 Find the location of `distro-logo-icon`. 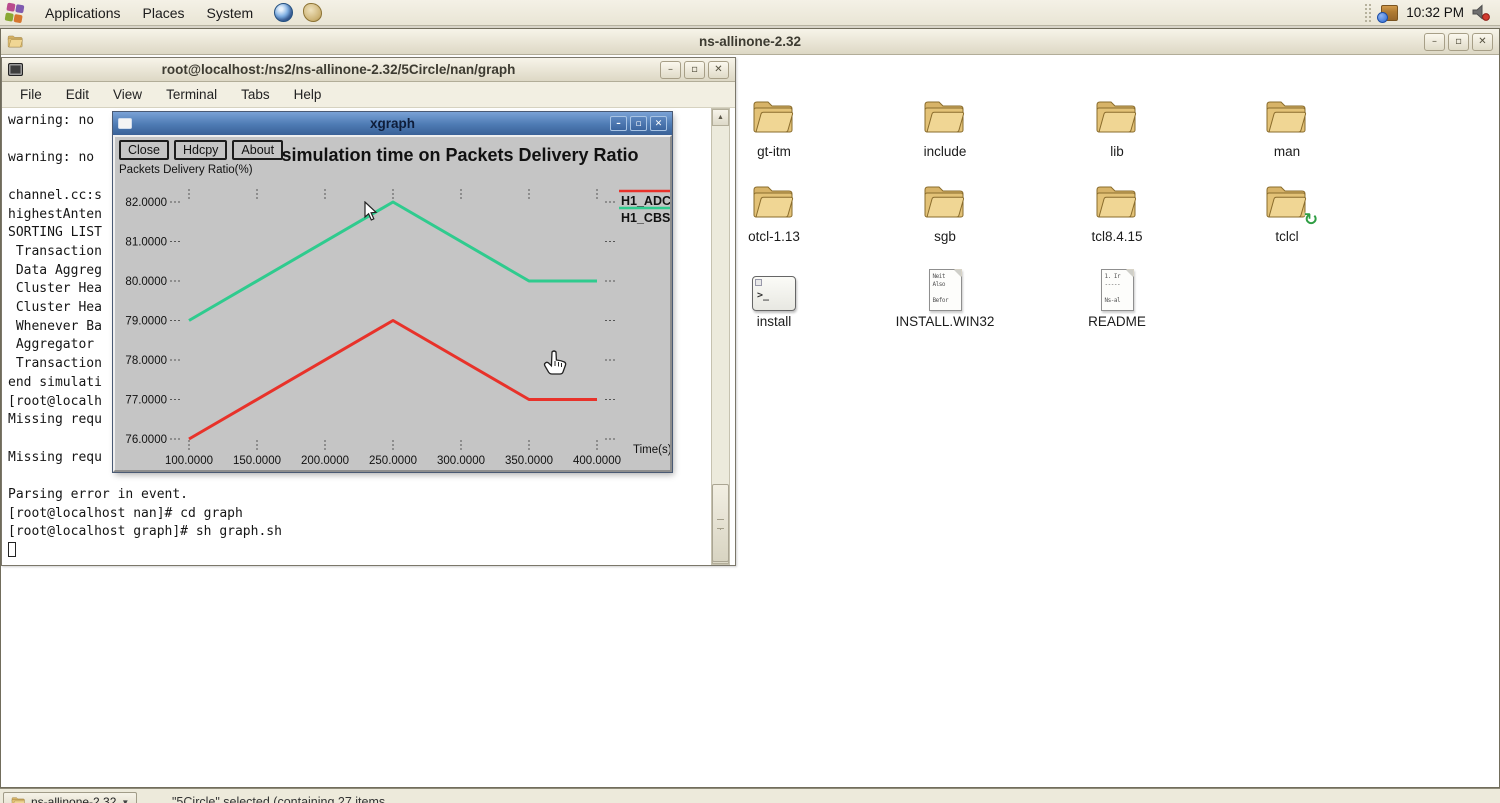

distro-logo-icon is located at coordinates (15, 12).